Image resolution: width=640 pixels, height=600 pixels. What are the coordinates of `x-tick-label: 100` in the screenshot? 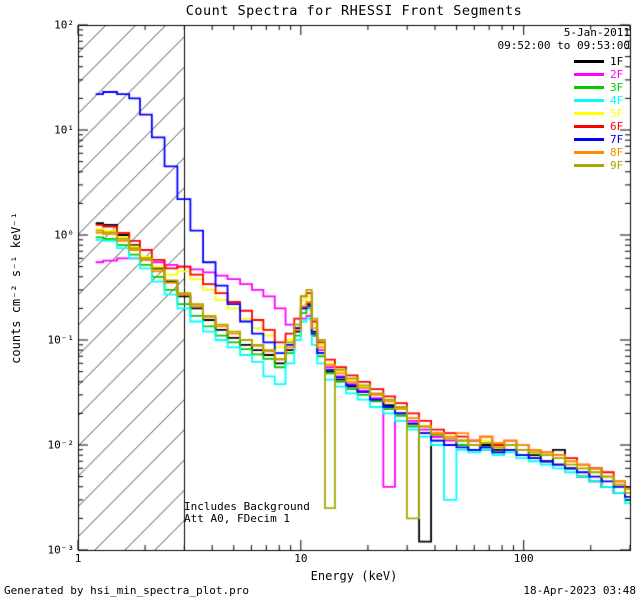 It's located at (523, 558).